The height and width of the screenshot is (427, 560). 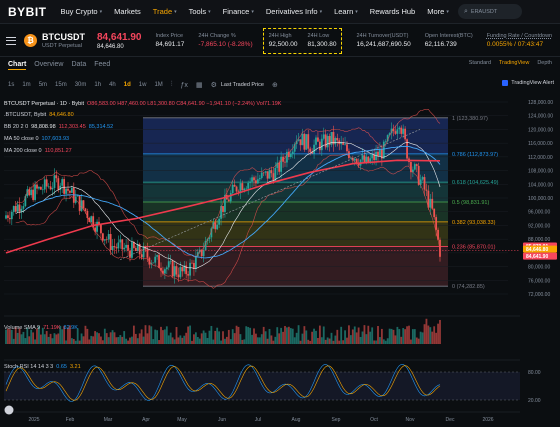 I want to click on bb-upper: 112,303.45, so click(x=72, y=127).